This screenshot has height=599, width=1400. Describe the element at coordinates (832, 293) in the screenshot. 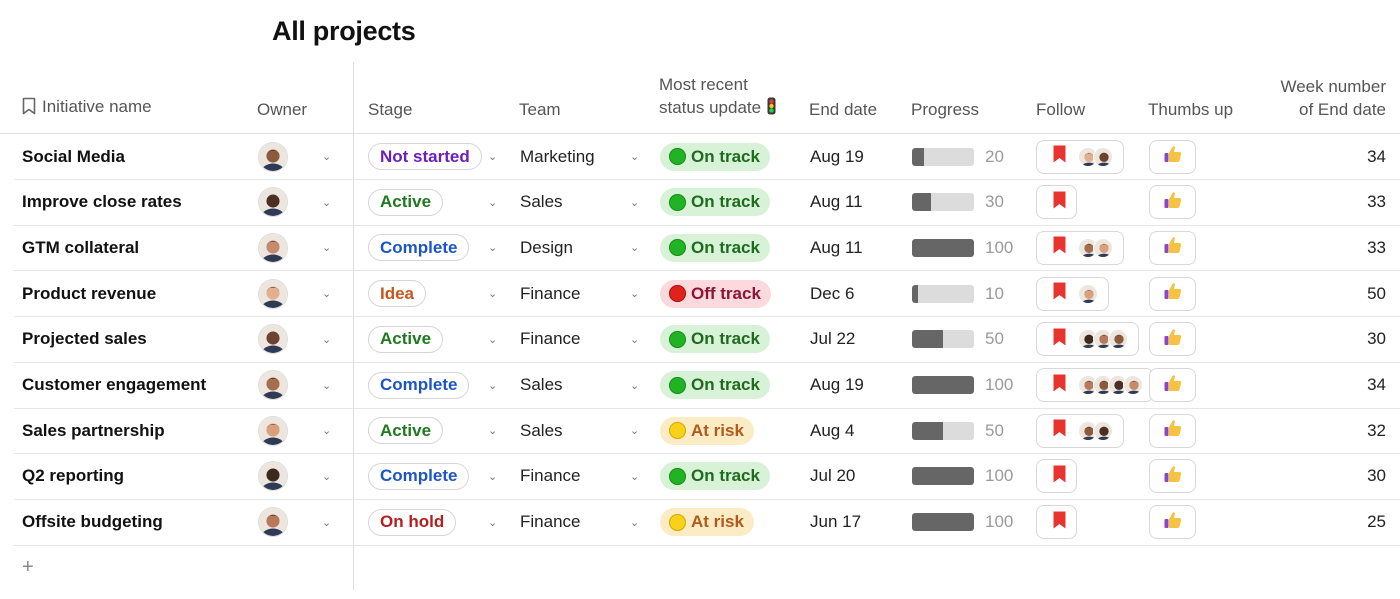

I see `end-date: Dec 6` at that location.